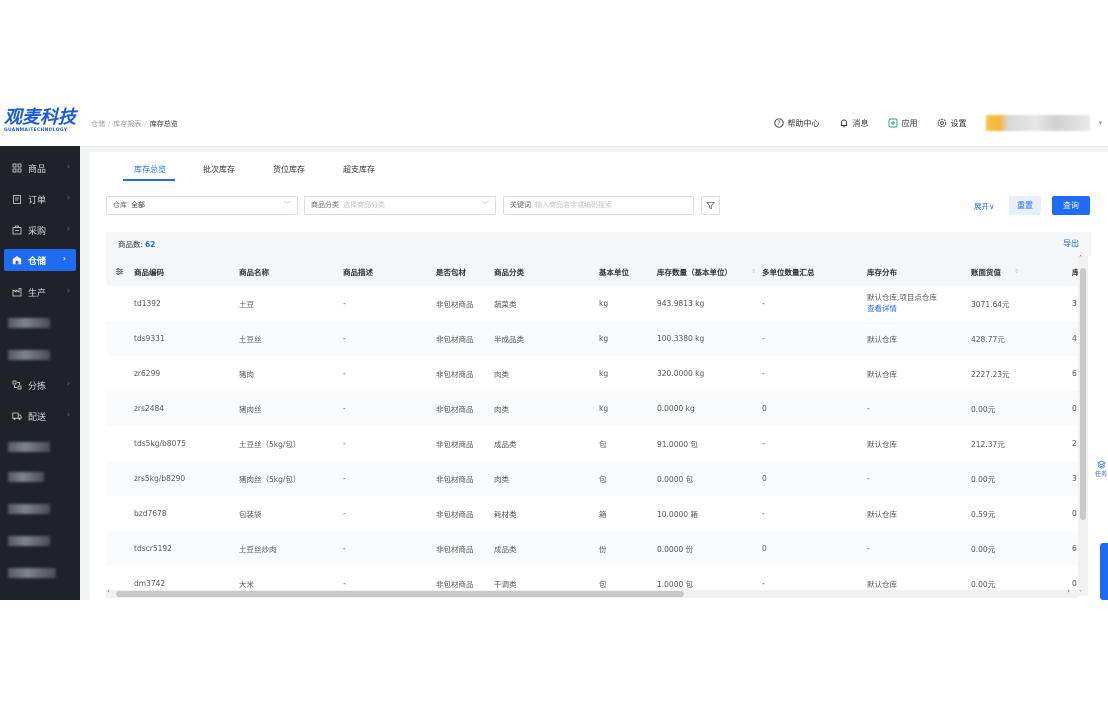  Describe the element at coordinates (598, 205) in the screenshot. I see `keyword-search-input: 关键词 输入商品名字或编码搜索` at that location.